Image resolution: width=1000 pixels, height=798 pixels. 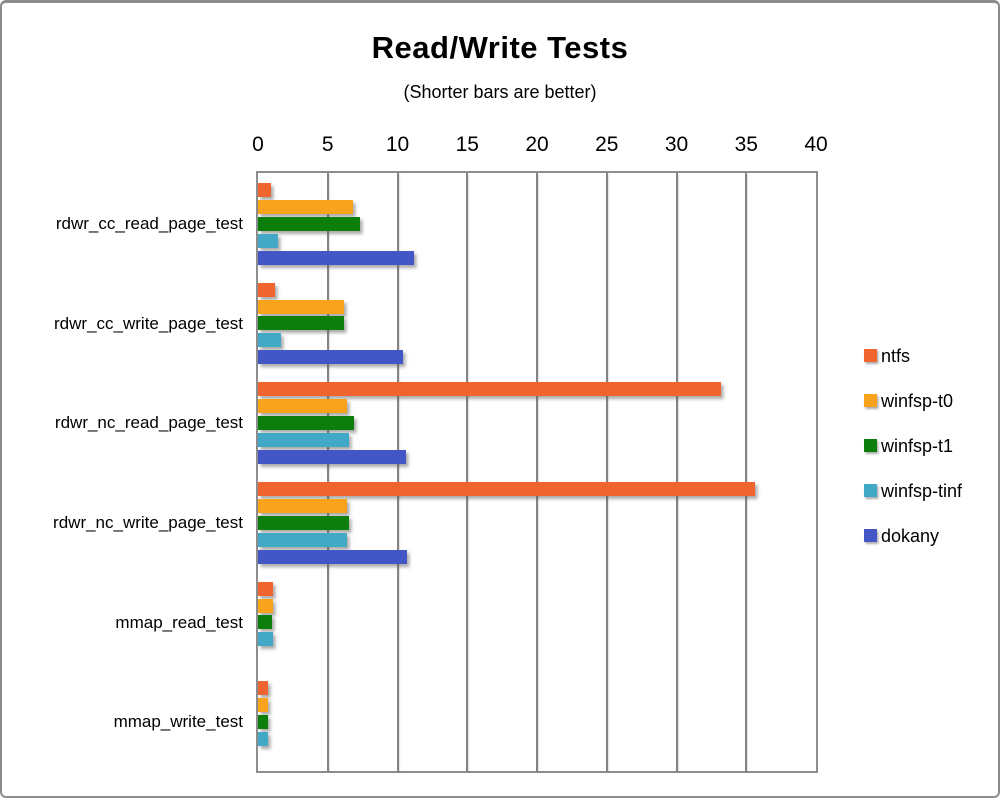 I want to click on bar-winfsp-tinf-rdwr_cc_write_page_test, so click(x=270, y=340).